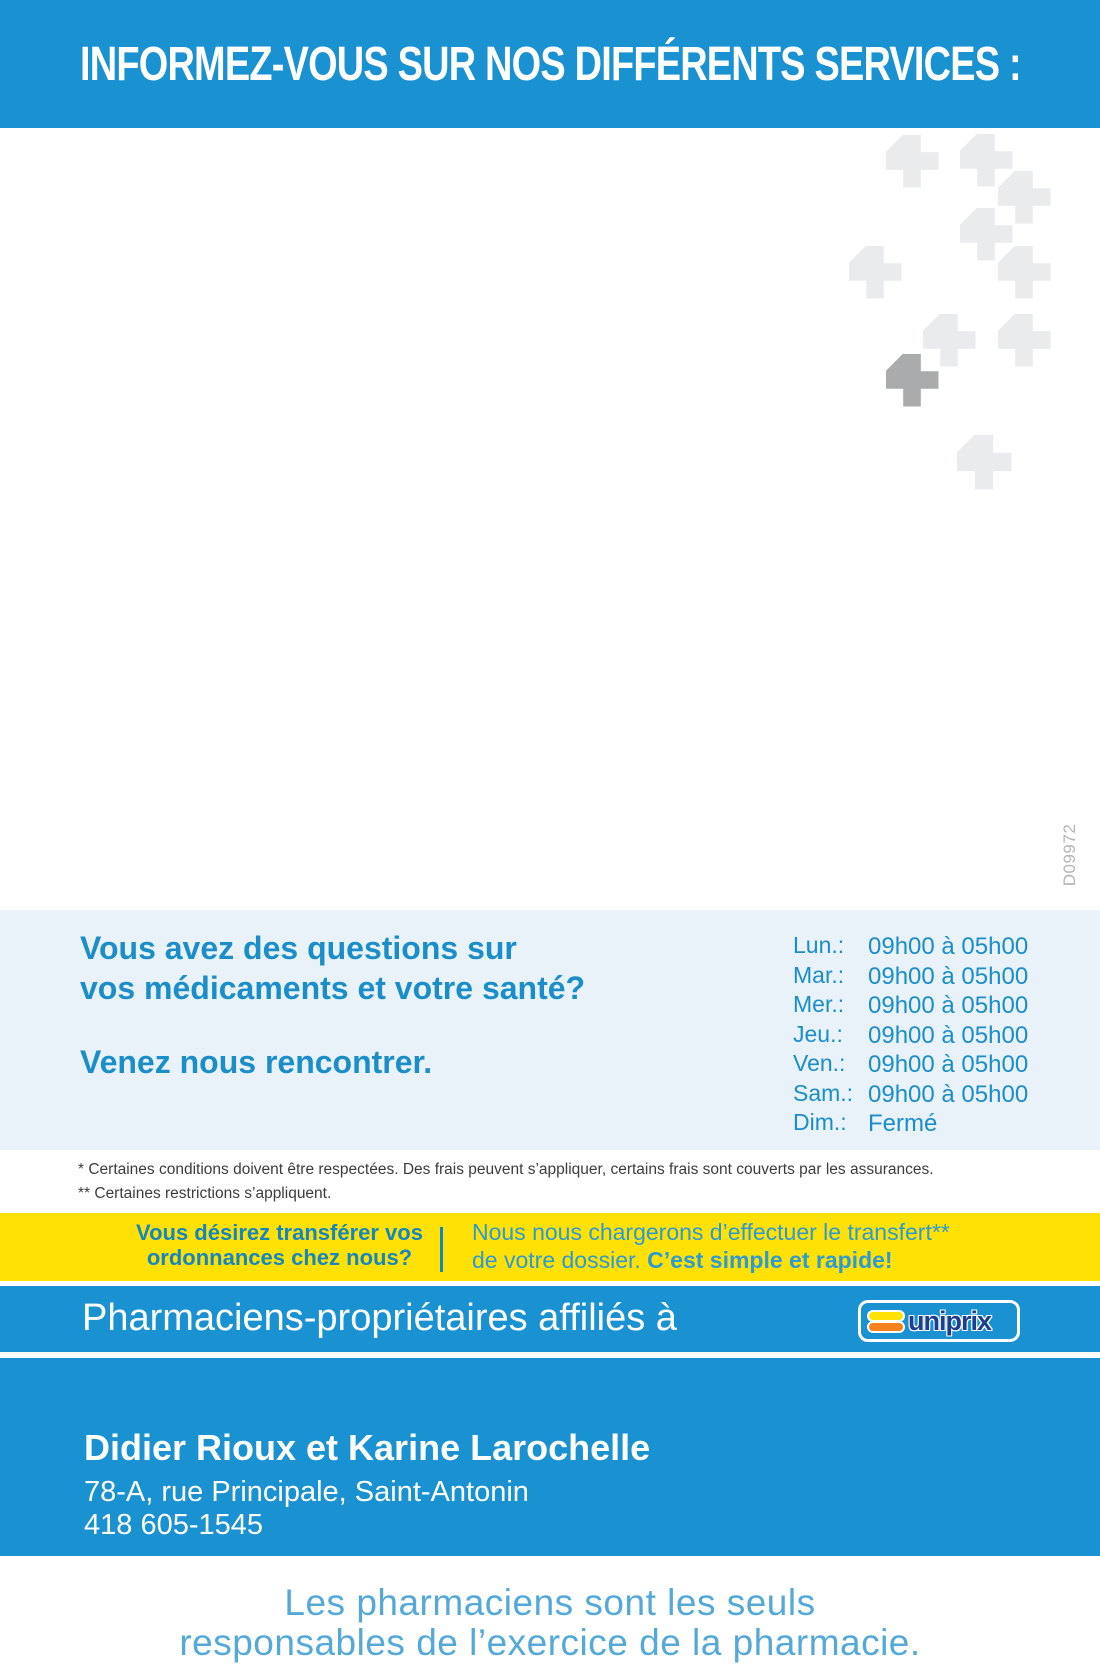  Describe the element at coordinates (279, 1232) in the screenshot. I see `transfer-question-line1: Vous désirez transférer vos` at that location.